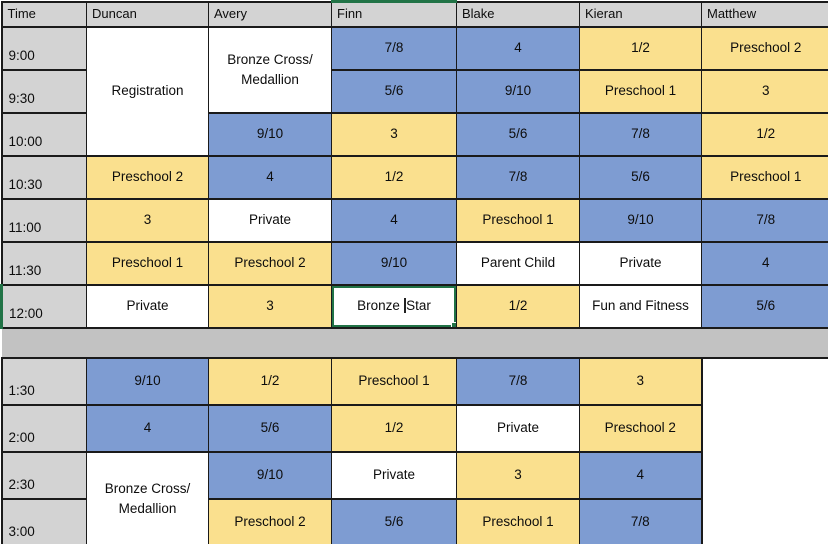  I want to click on cell-avery-1130: Preschool 2, so click(270, 263).